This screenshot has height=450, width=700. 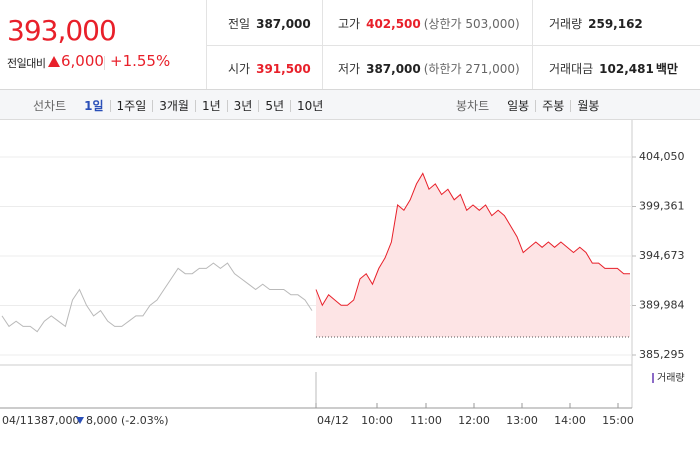 I want to click on separator, so click(x=104, y=63).